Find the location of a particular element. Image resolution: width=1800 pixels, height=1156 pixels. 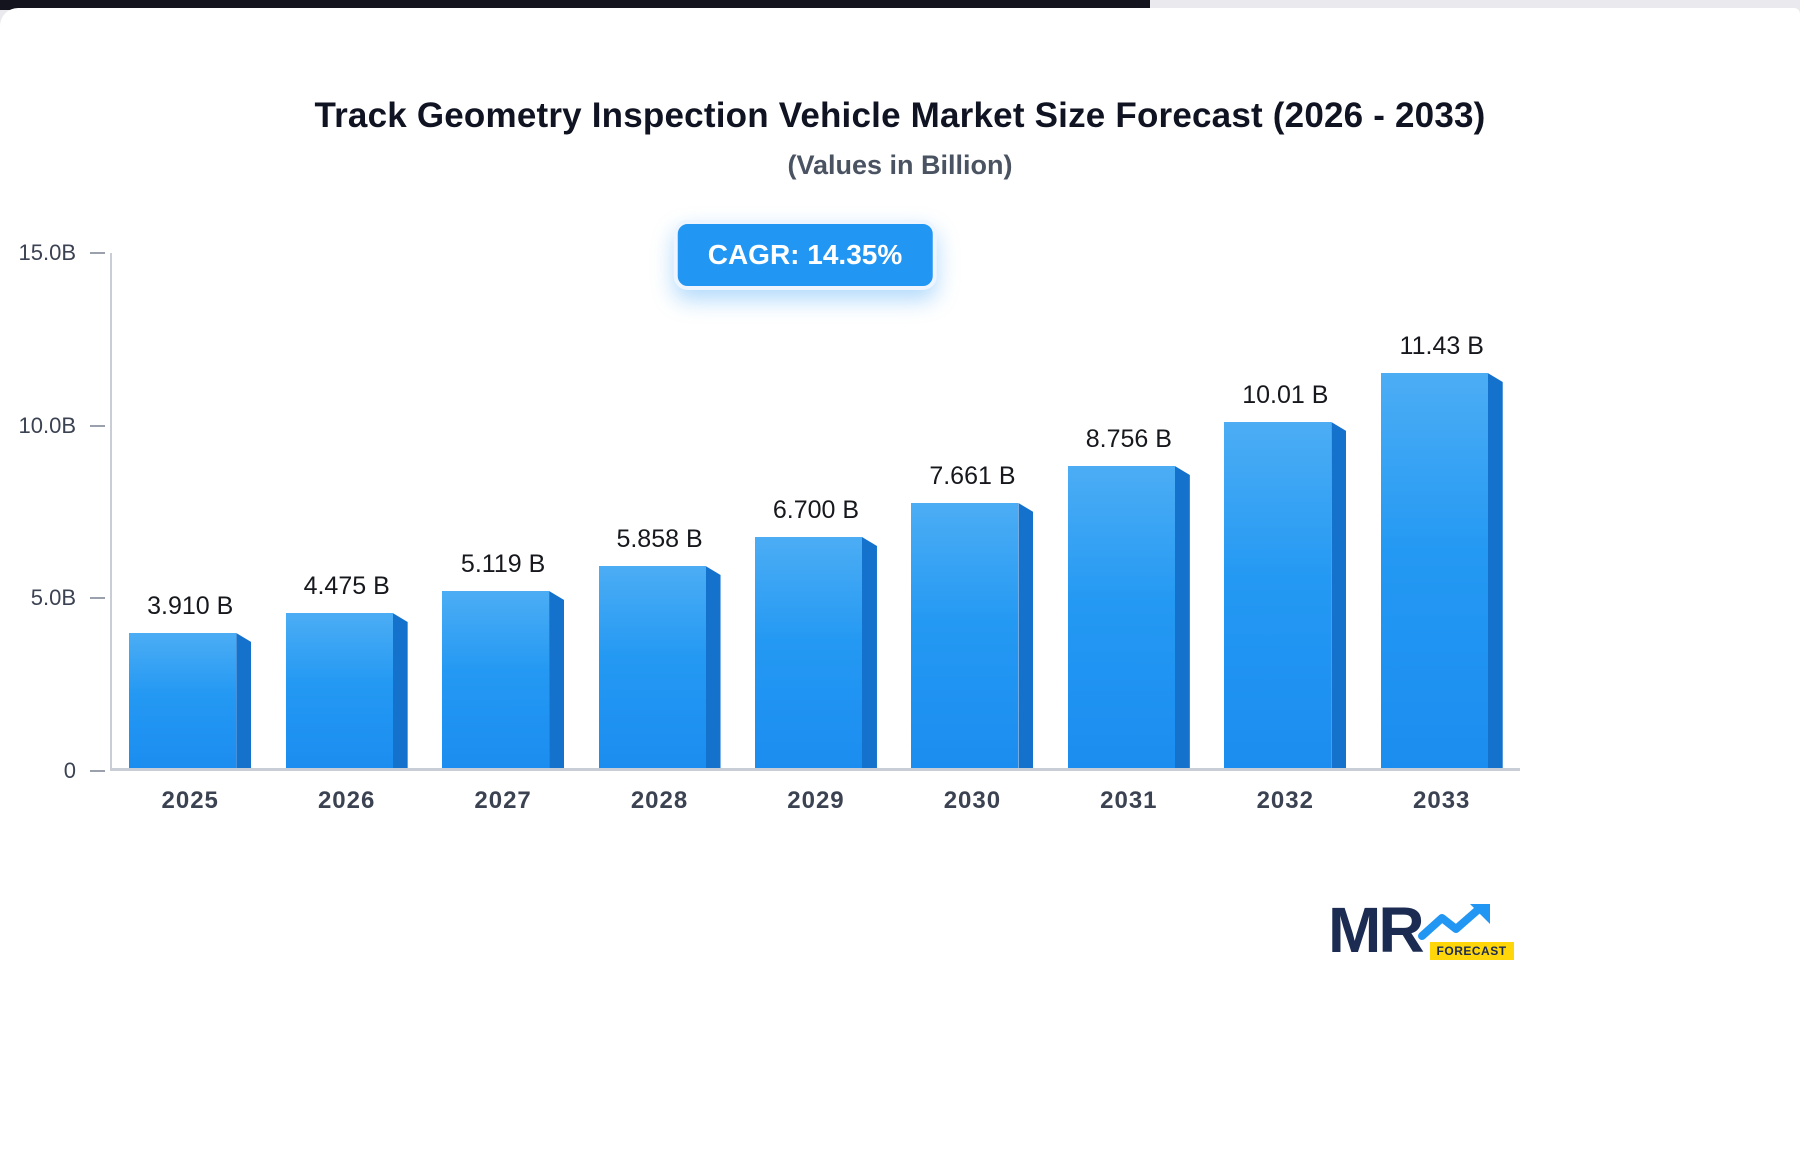

logo-art: FORECAST is located at coordinates (1465, 931).